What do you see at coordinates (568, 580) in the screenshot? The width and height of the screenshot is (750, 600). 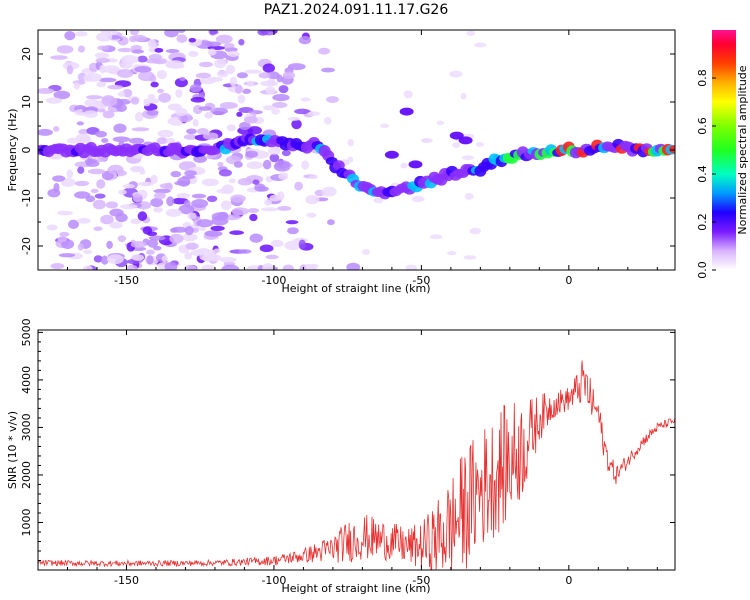 I see `x-tick-label: 0` at bounding box center [568, 580].